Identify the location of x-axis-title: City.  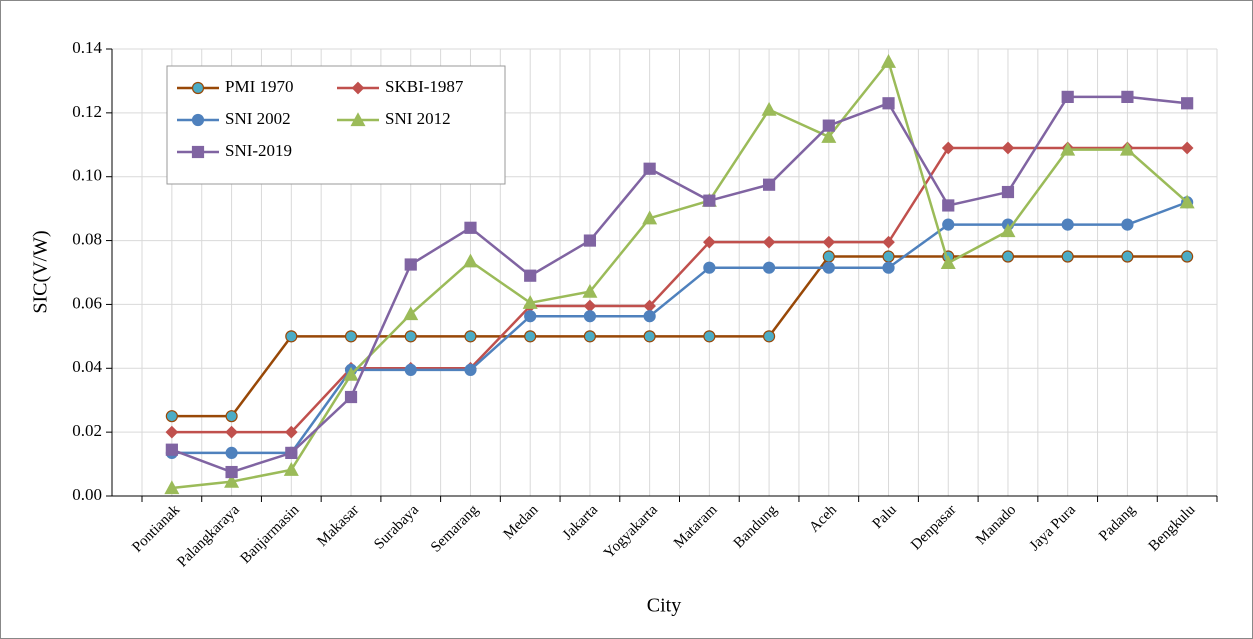
(664, 606).